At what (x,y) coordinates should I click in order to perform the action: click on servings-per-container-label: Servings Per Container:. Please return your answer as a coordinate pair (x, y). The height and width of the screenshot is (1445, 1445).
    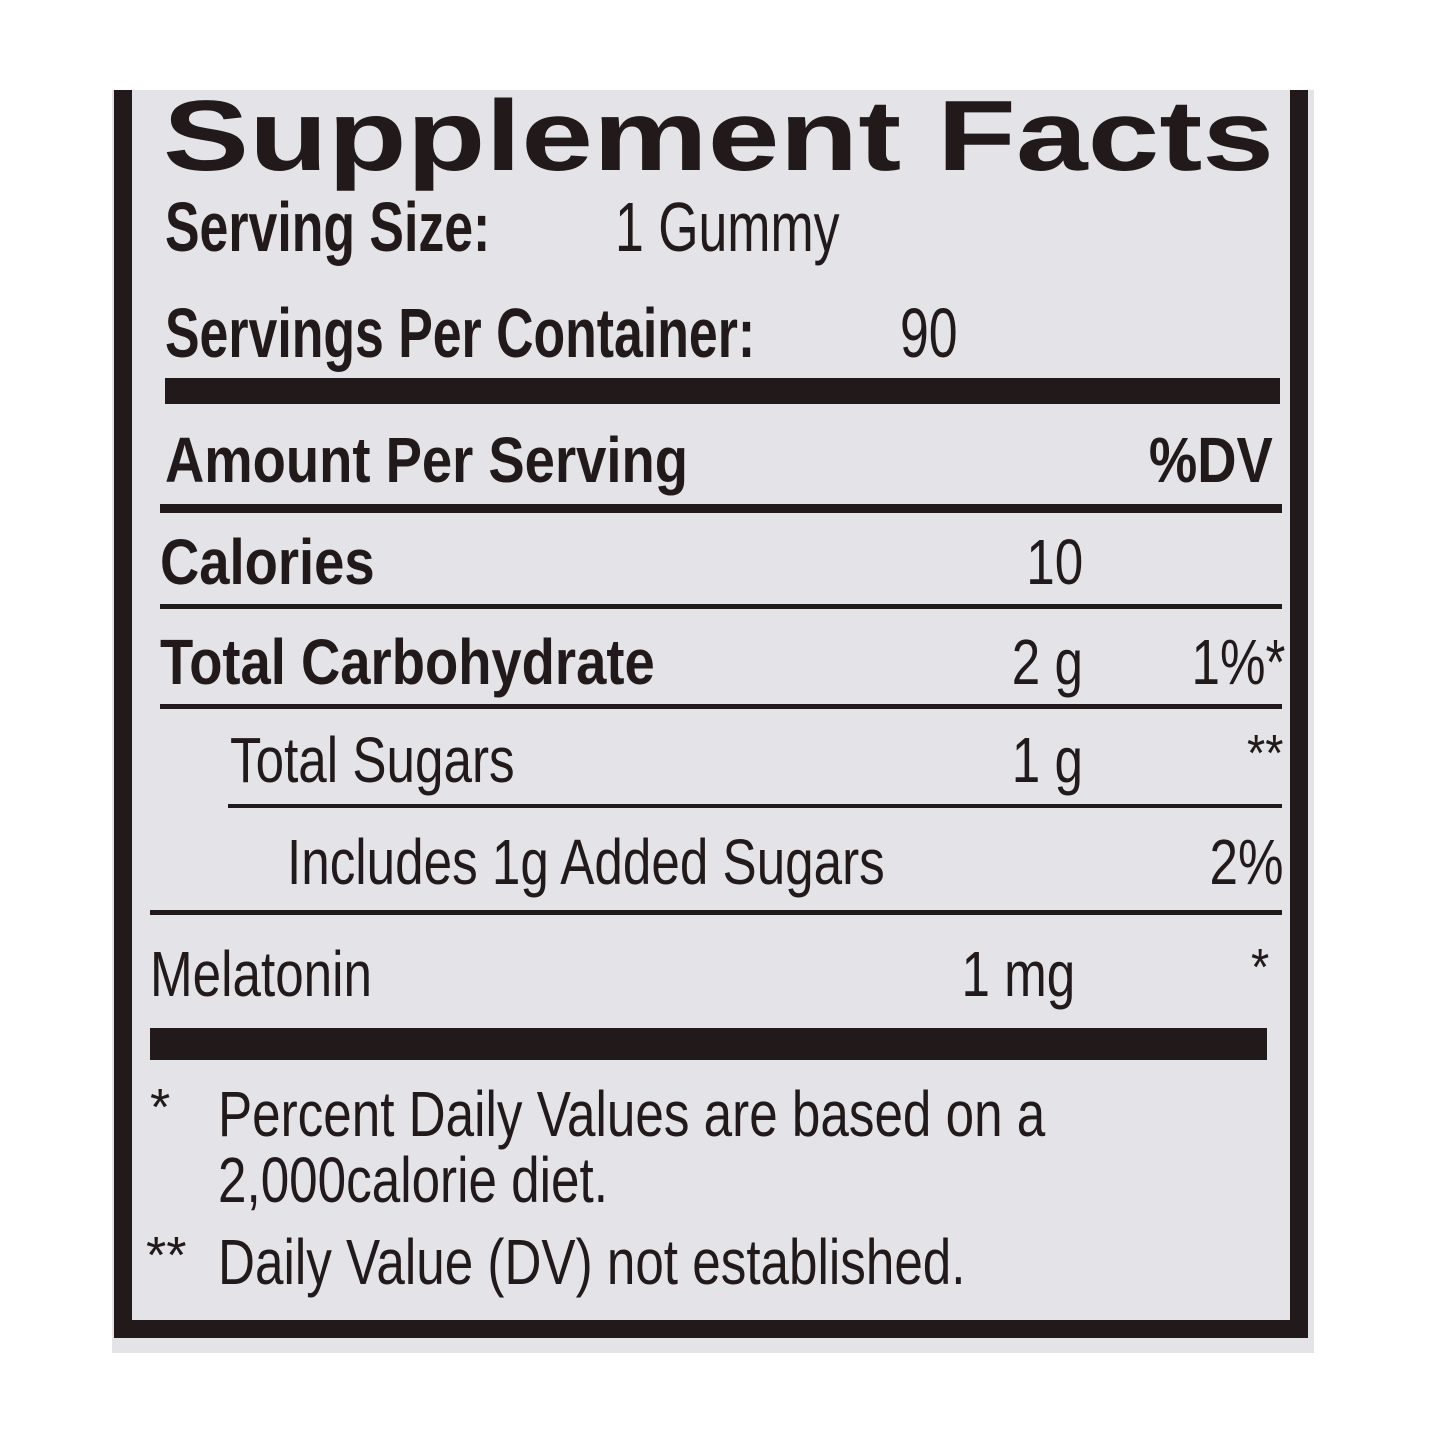
    Looking at the image, I should click on (460, 333).